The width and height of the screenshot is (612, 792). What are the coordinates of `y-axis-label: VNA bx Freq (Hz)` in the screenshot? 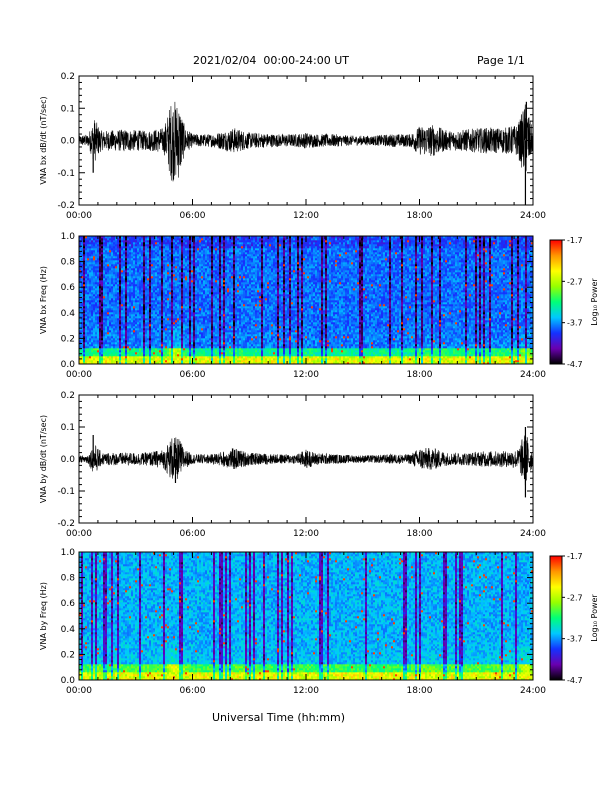 It's located at (43, 300).